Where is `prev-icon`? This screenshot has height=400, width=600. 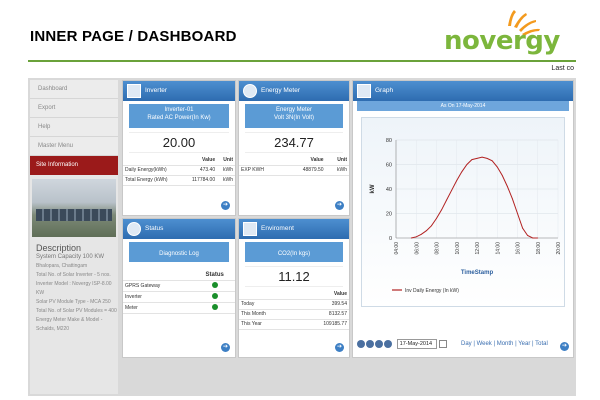
prev-icon is located at coordinates (361, 344).